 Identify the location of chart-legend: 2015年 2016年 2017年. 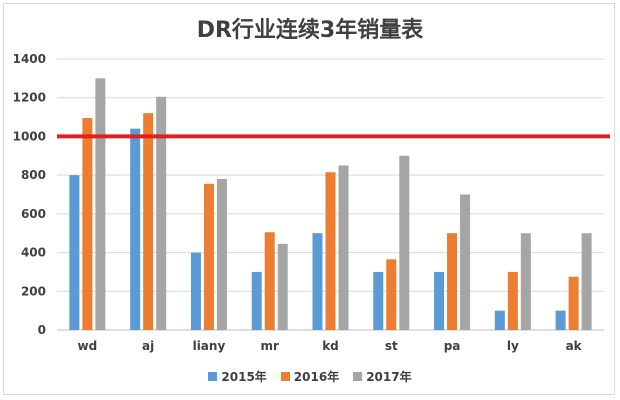
(310, 376).